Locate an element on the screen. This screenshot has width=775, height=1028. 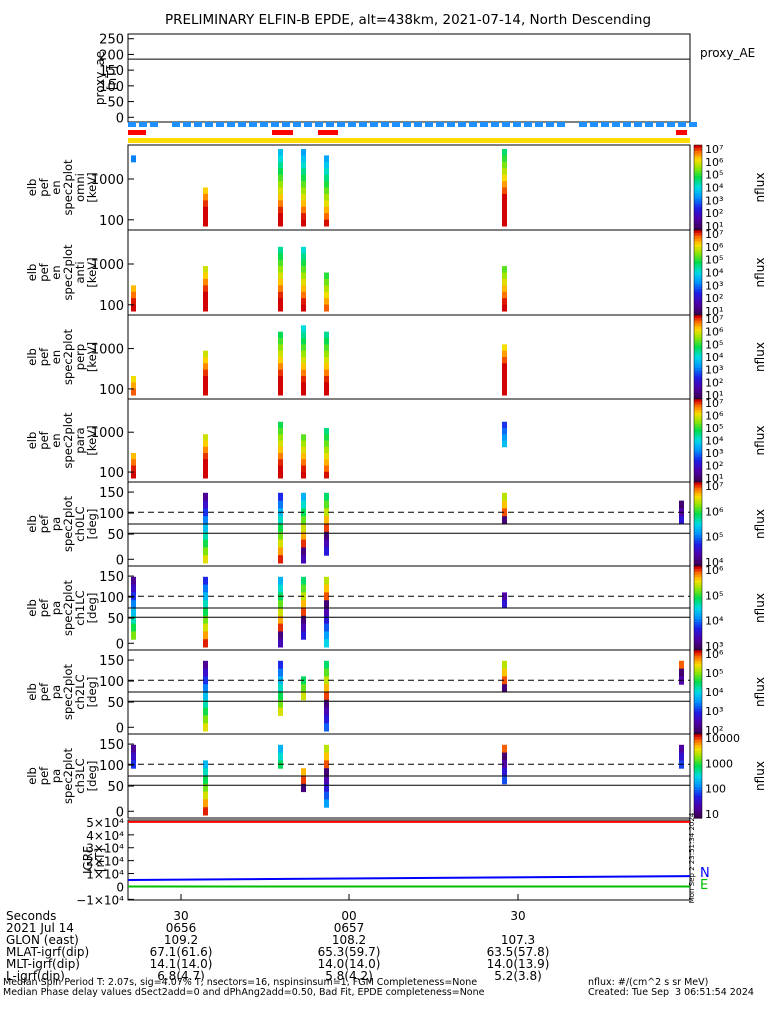
ylabel-anti: [keV] is located at coordinates (92, 272).